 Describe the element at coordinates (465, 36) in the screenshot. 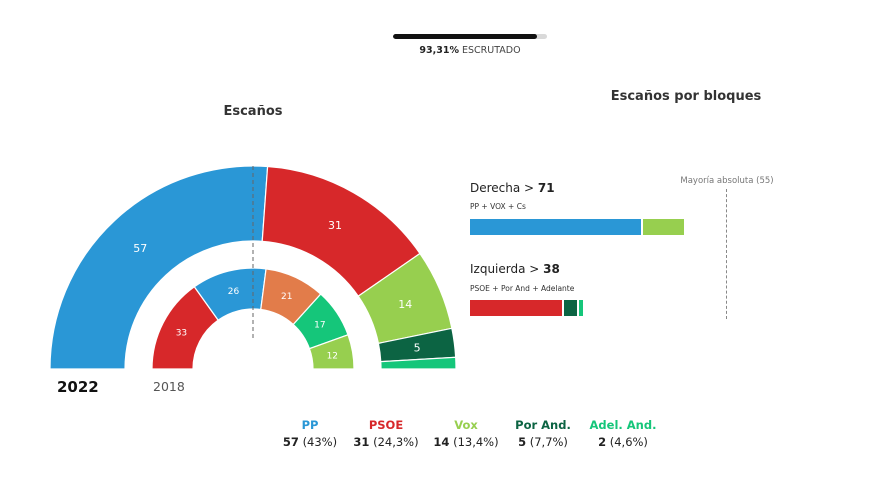

I see `scrutiny-progress-fill` at that location.